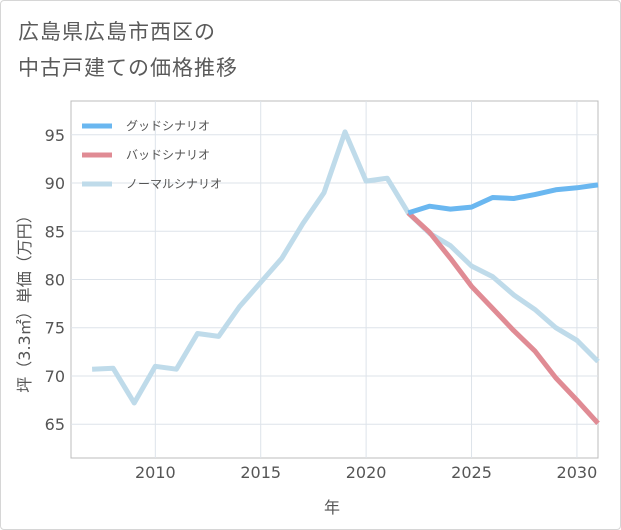 The height and width of the screenshot is (530, 621). Describe the element at coordinates (55, 135) in the screenshot. I see `y-tick-label: 95` at that location.